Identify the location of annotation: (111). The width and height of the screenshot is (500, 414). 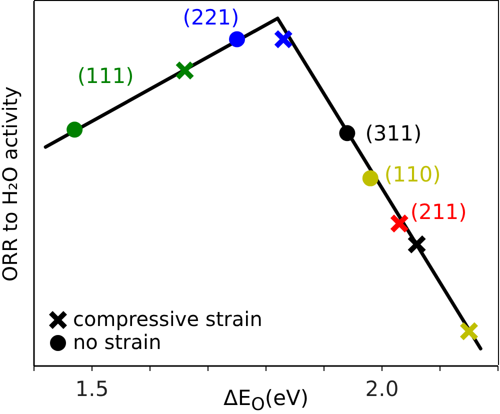
(105, 76).